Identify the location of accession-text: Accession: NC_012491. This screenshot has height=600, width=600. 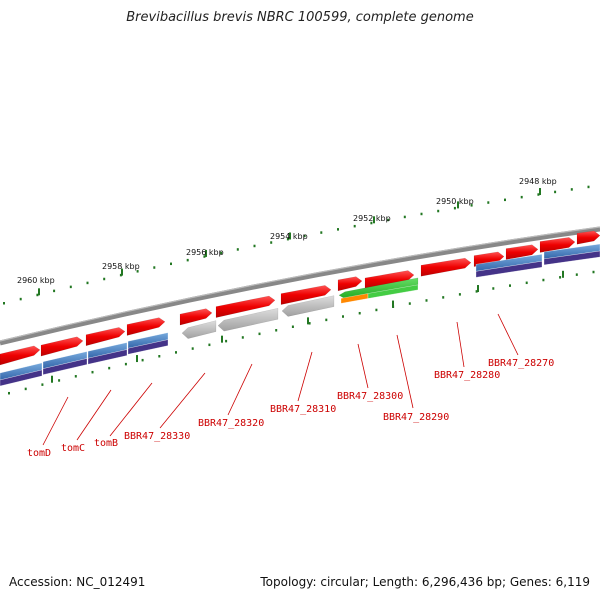
(77, 582).